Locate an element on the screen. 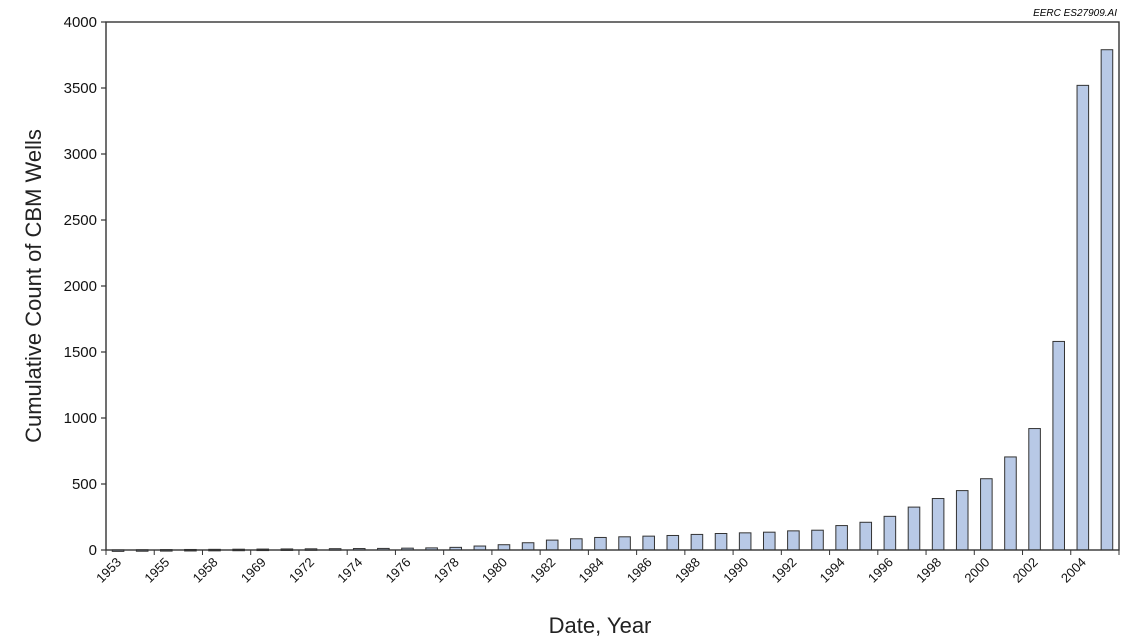  x-tick-label: 1958 is located at coordinates (205, 570).